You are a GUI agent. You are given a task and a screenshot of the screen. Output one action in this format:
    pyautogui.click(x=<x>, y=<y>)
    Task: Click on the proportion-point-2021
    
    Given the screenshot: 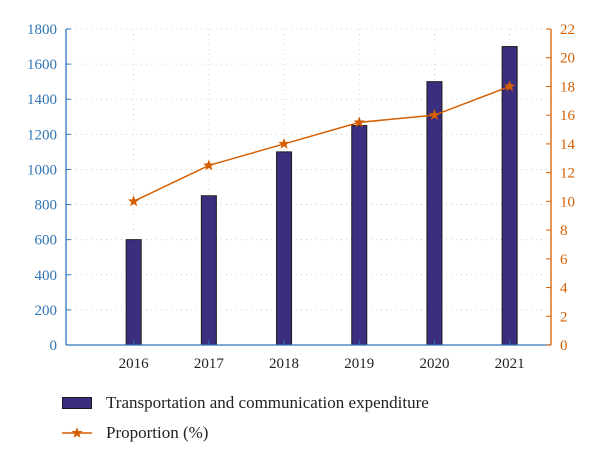 What is the action you would take?
    pyautogui.click(x=509, y=86)
    